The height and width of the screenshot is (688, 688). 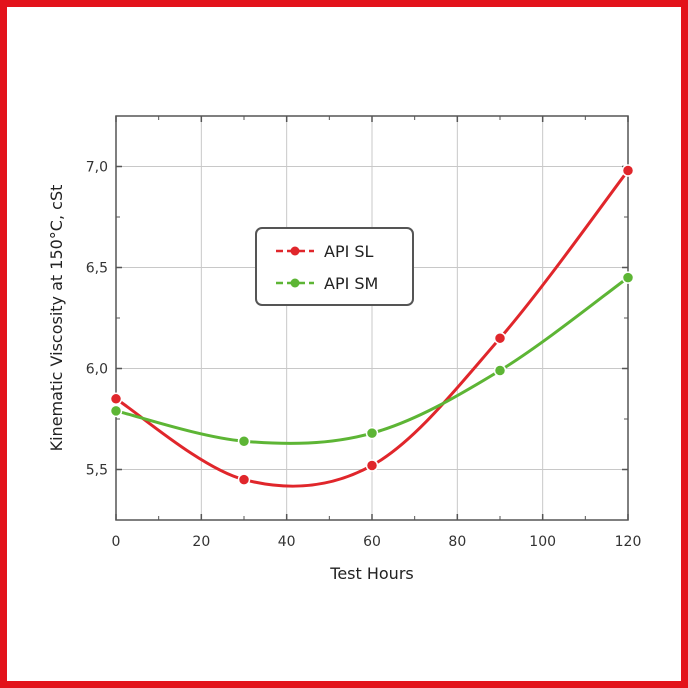 I want to click on x-tick-label: 20, so click(x=201, y=542).